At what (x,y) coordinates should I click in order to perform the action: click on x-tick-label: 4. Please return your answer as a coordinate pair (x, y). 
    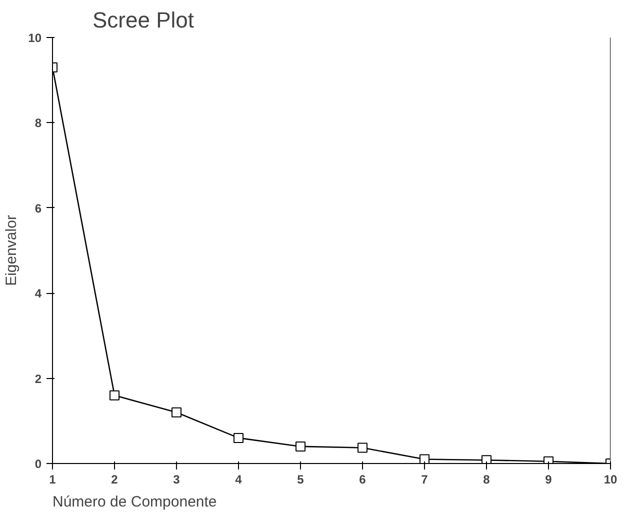
    Looking at the image, I should click on (238, 479).